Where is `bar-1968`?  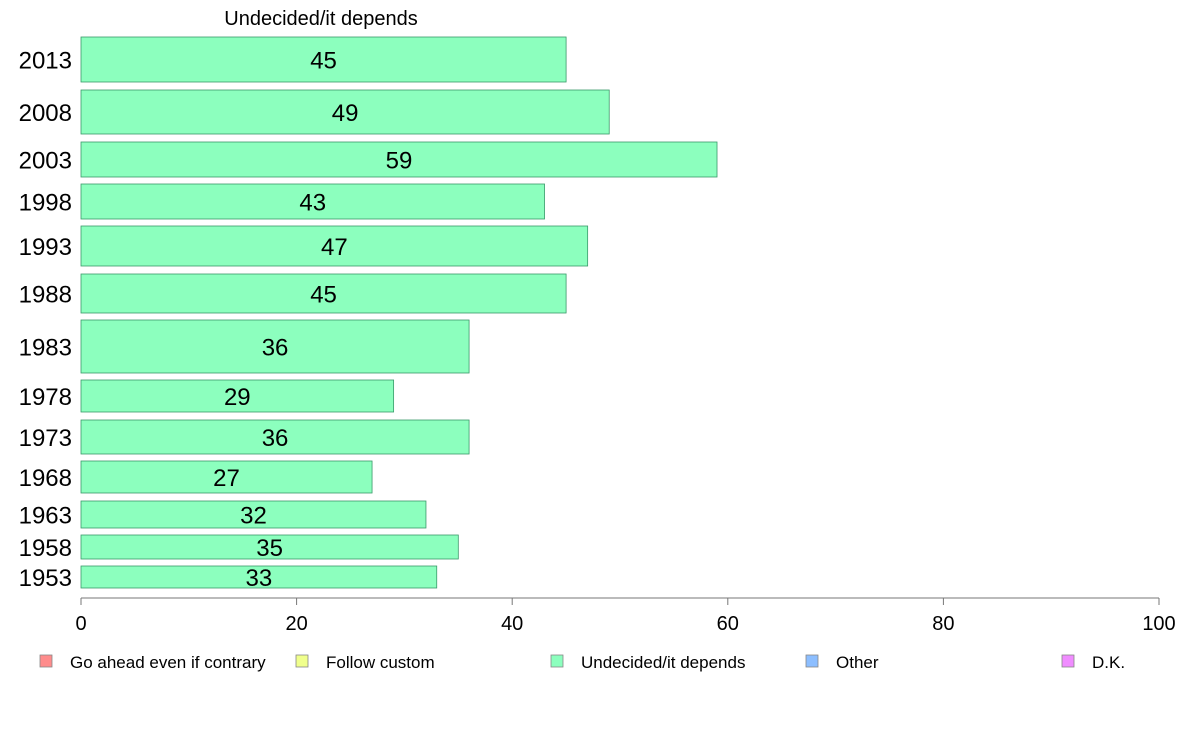
bar-1968 is located at coordinates (226, 477).